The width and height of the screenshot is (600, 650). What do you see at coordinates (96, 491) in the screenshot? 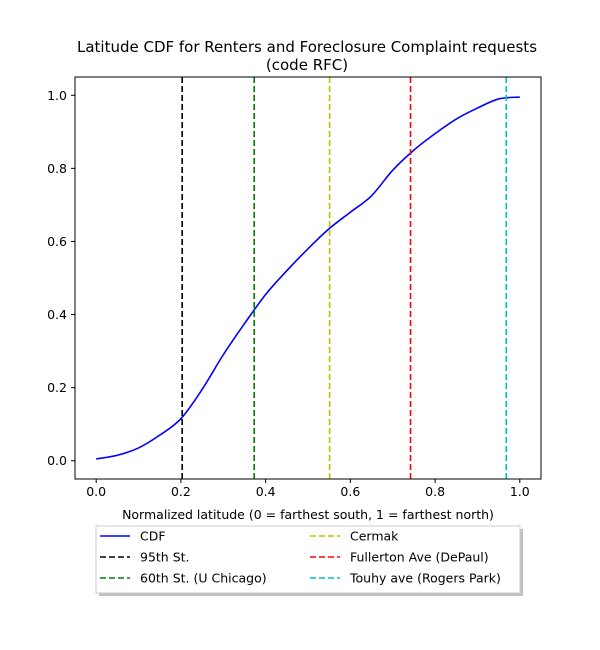
I see `x-tick-label: 0.0` at bounding box center [96, 491].